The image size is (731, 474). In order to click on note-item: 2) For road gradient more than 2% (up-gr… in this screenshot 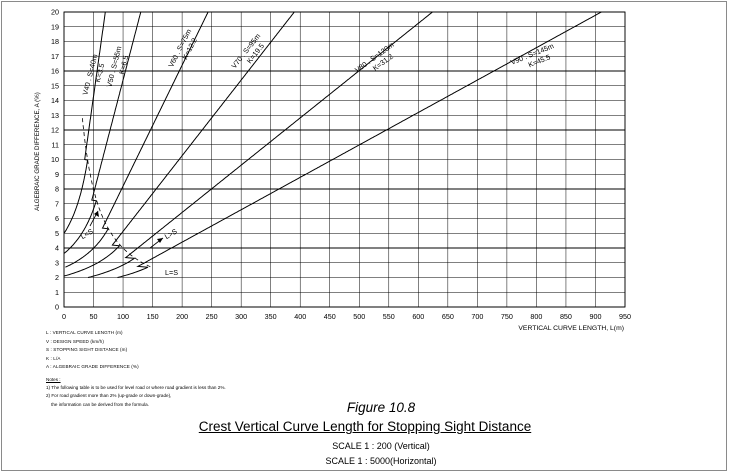, I will do `click(109, 396)`.